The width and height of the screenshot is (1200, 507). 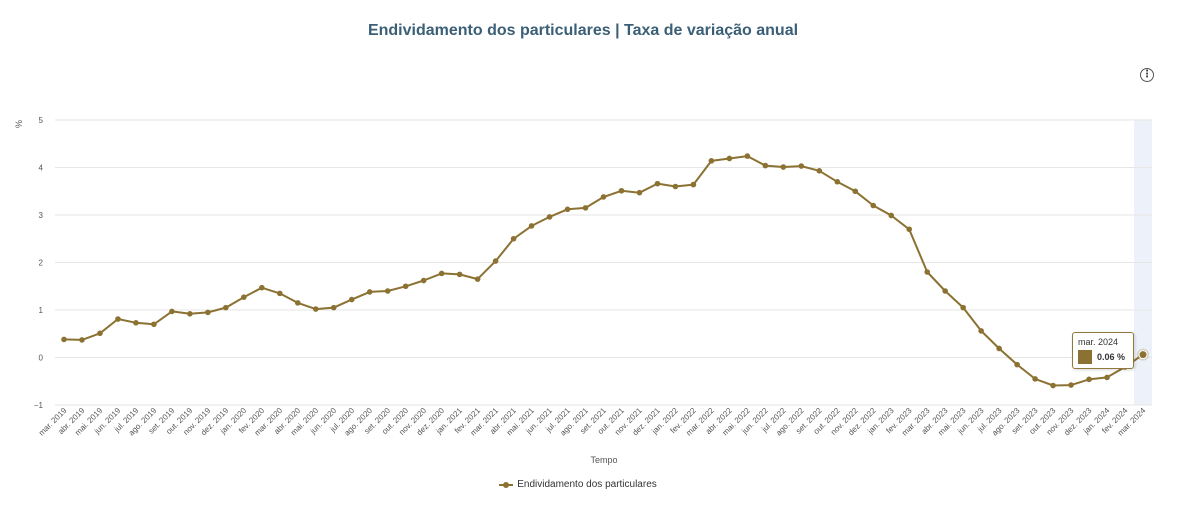 I want to click on y-tick-label: 0, so click(x=41, y=358).